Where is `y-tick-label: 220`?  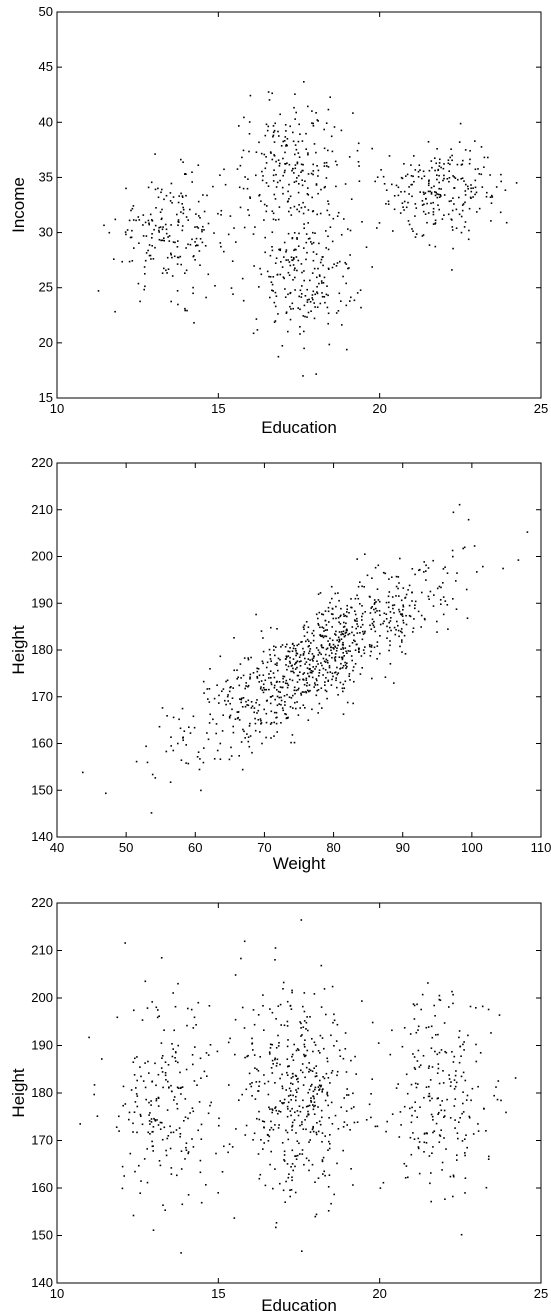
y-tick-label: 220 is located at coordinates (42, 902).